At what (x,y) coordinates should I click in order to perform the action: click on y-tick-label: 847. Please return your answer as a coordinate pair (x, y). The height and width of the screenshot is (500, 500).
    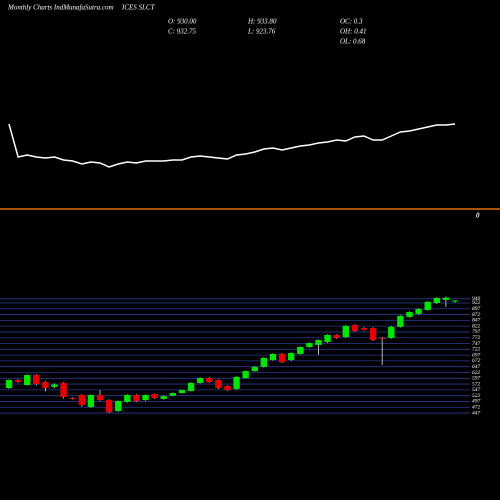
    Looking at the image, I should click on (476, 320).